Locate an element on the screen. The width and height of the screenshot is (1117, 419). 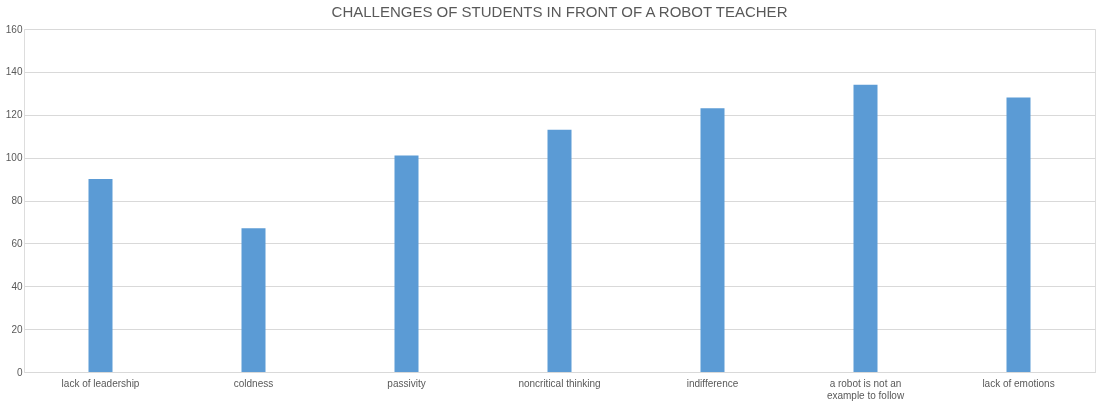
y-tick-label: 140 is located at coordinates (14, 72).